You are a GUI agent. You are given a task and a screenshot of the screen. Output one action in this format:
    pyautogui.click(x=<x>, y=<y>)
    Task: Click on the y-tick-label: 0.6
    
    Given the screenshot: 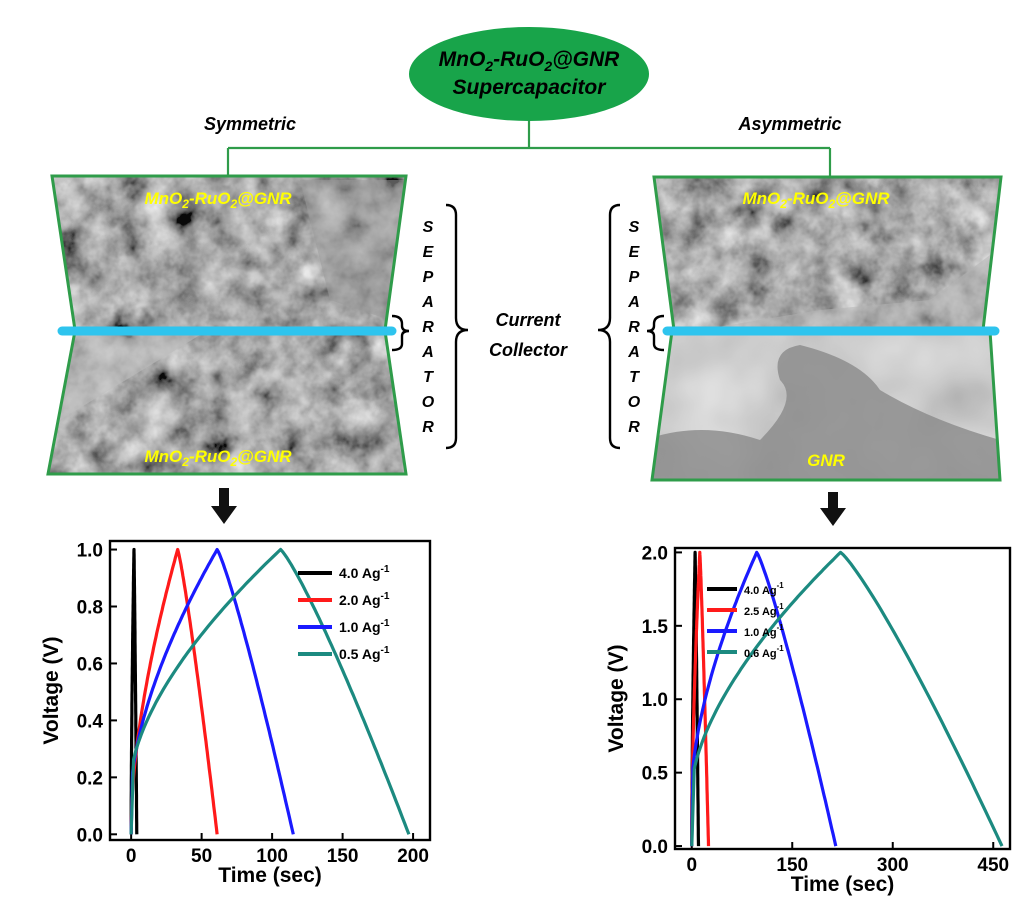 What is the action you would take?
    pyautogui.click(x=90, y=664)
    